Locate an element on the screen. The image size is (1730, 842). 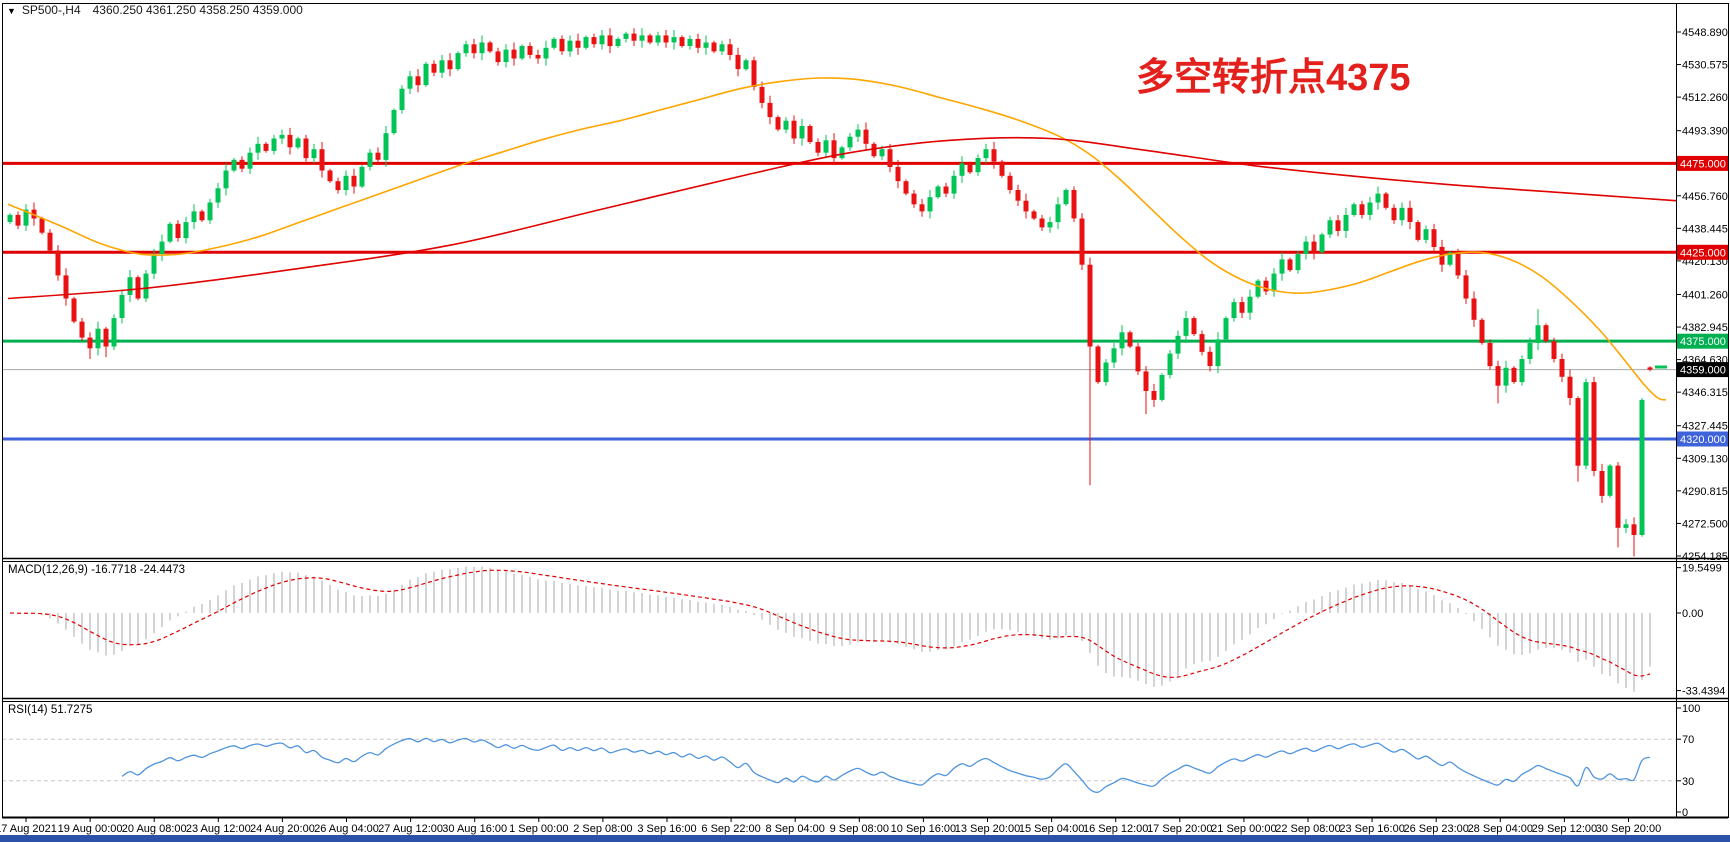
rsi-indicator-label: RSI(14) 51.7275 is located at coordinates (50, 710).